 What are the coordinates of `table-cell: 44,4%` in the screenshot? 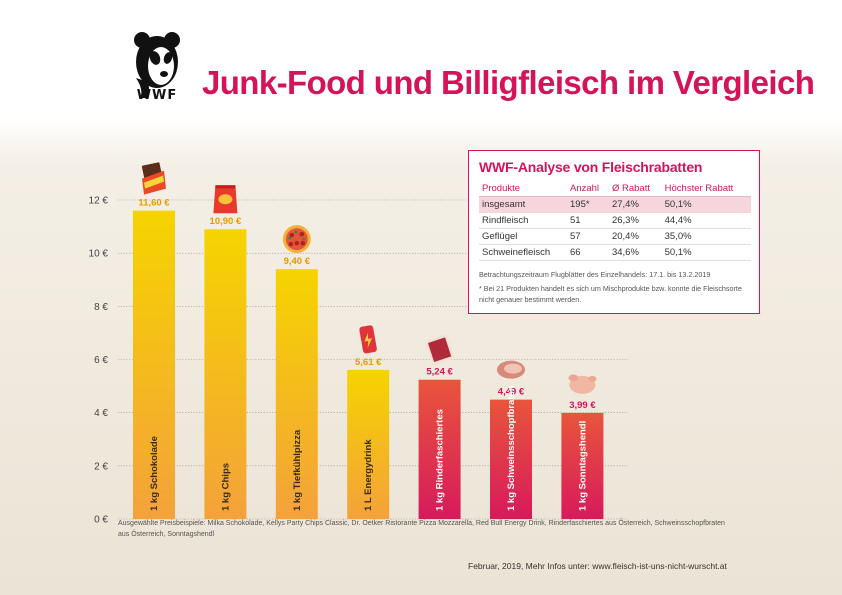 It's located at (706, 220).